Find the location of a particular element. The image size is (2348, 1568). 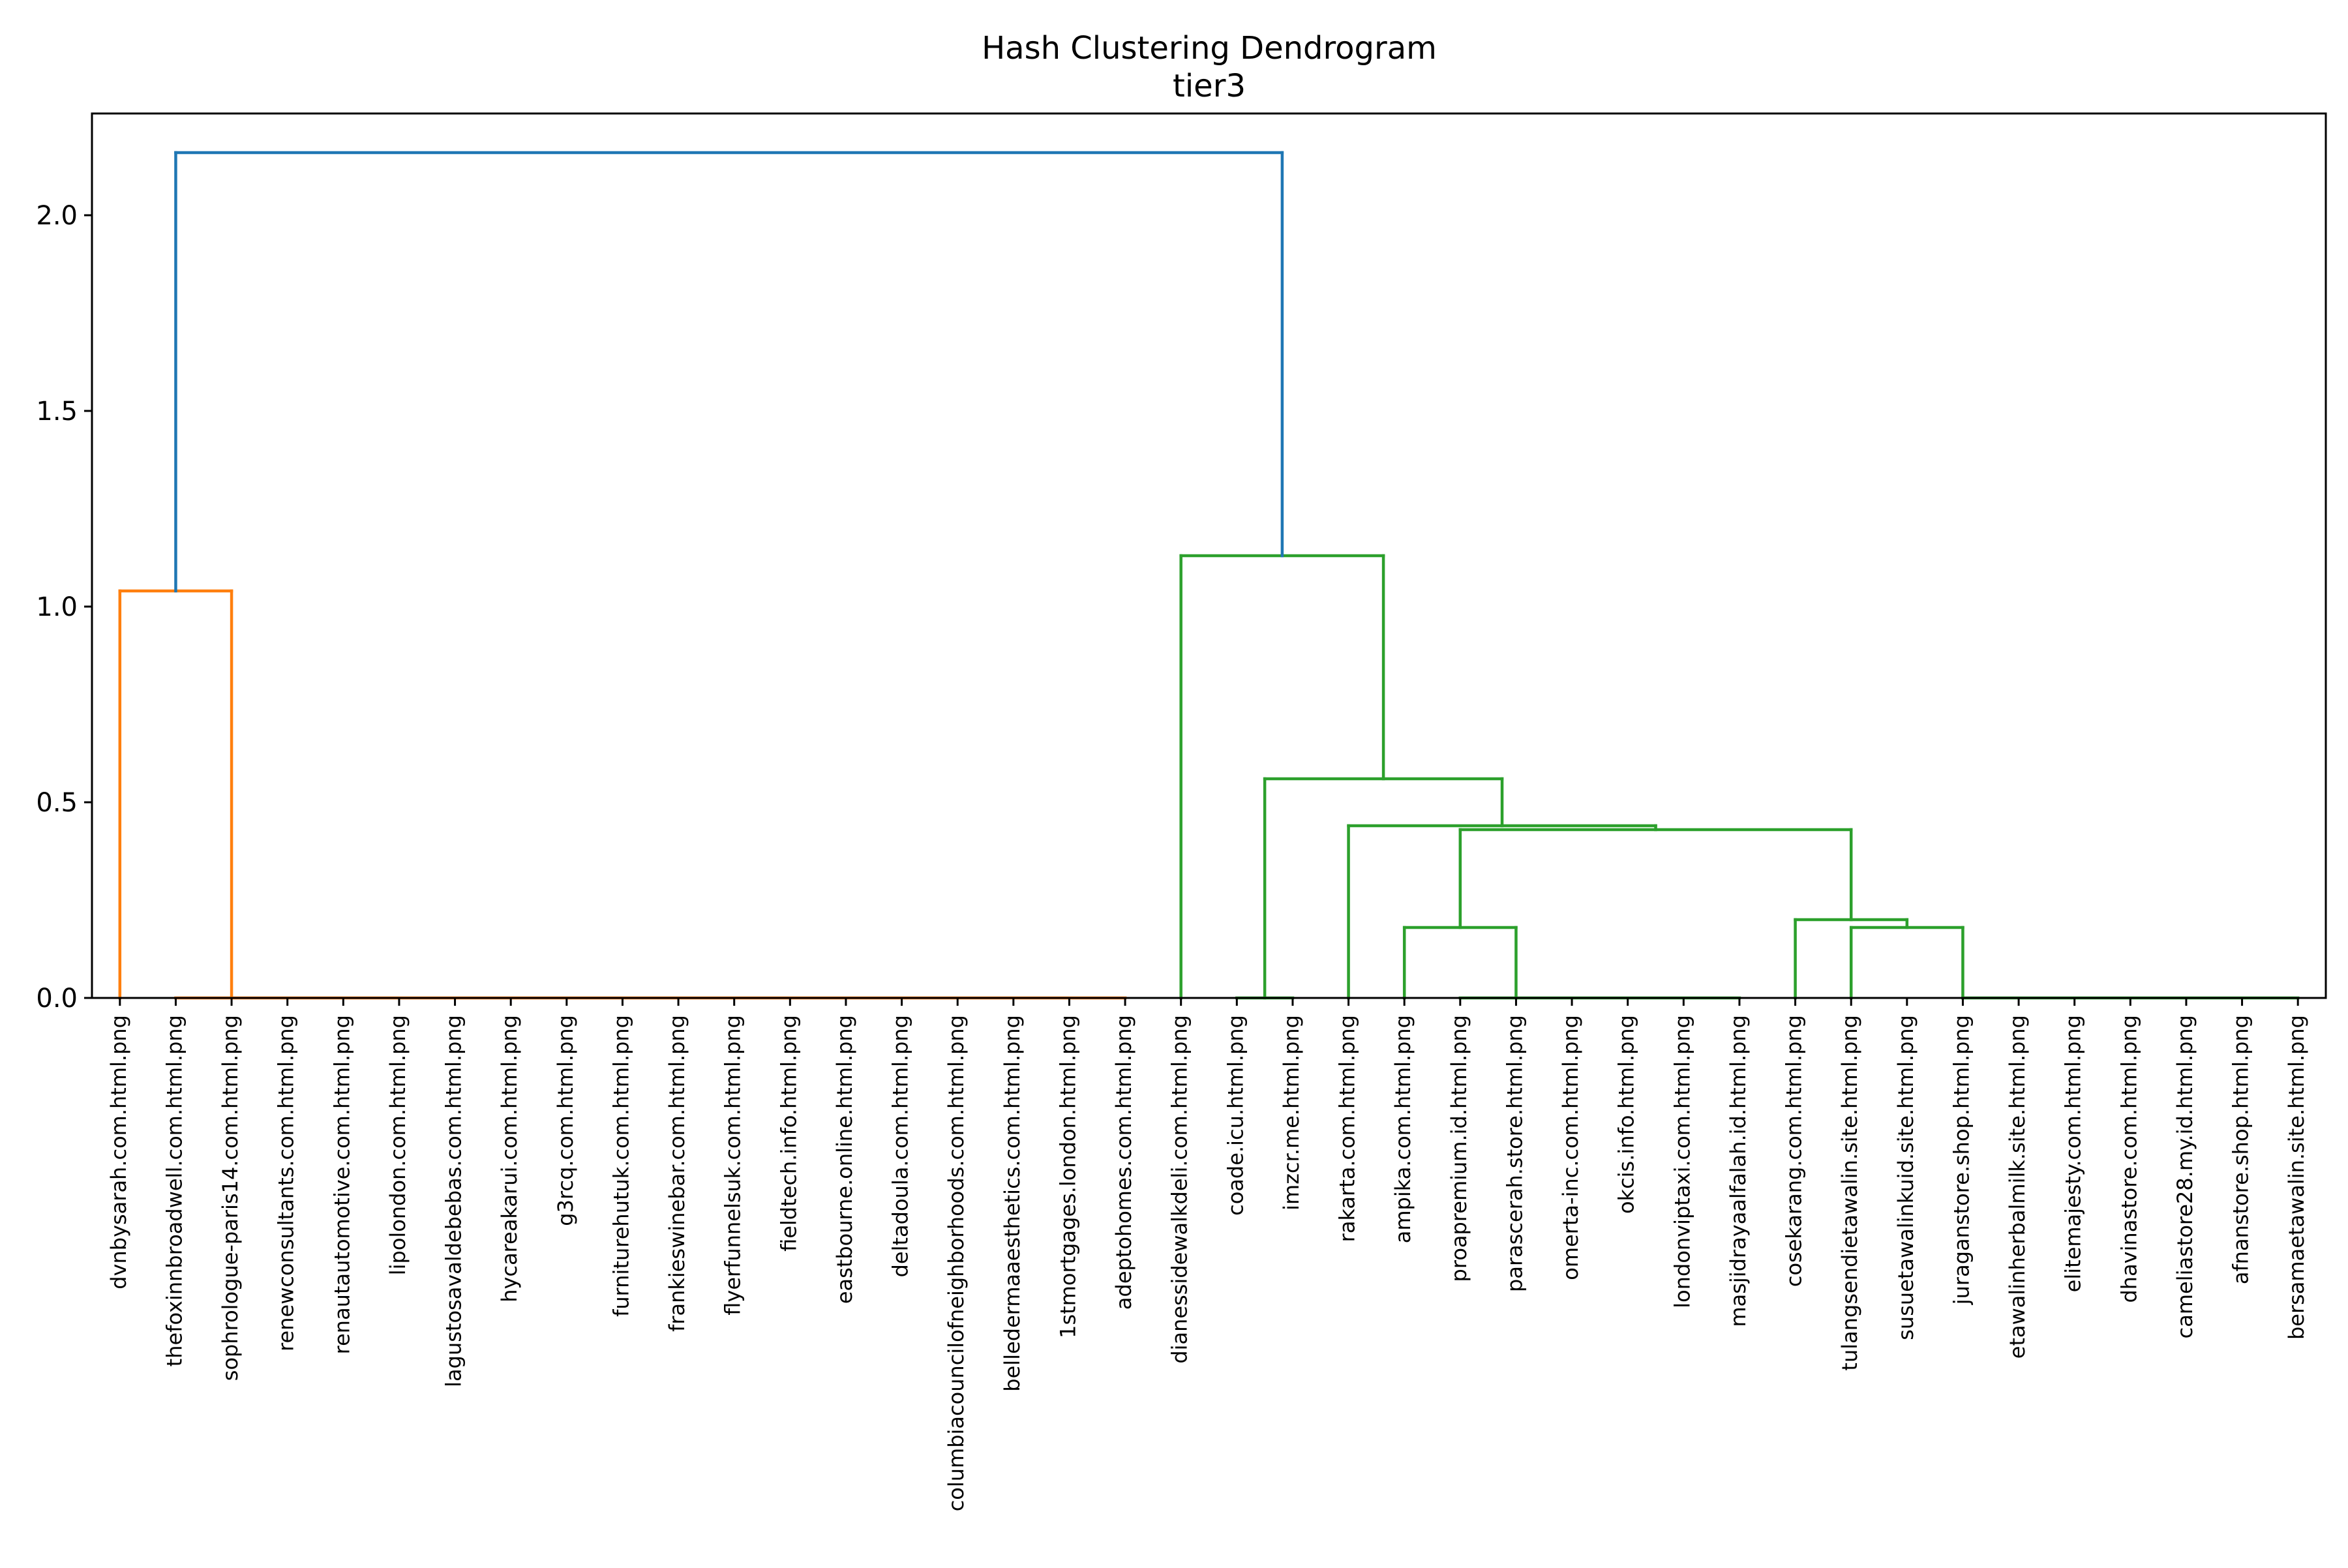

leaf-label: cosekarang.com.html.png is located at coordinates (1795, 1151).